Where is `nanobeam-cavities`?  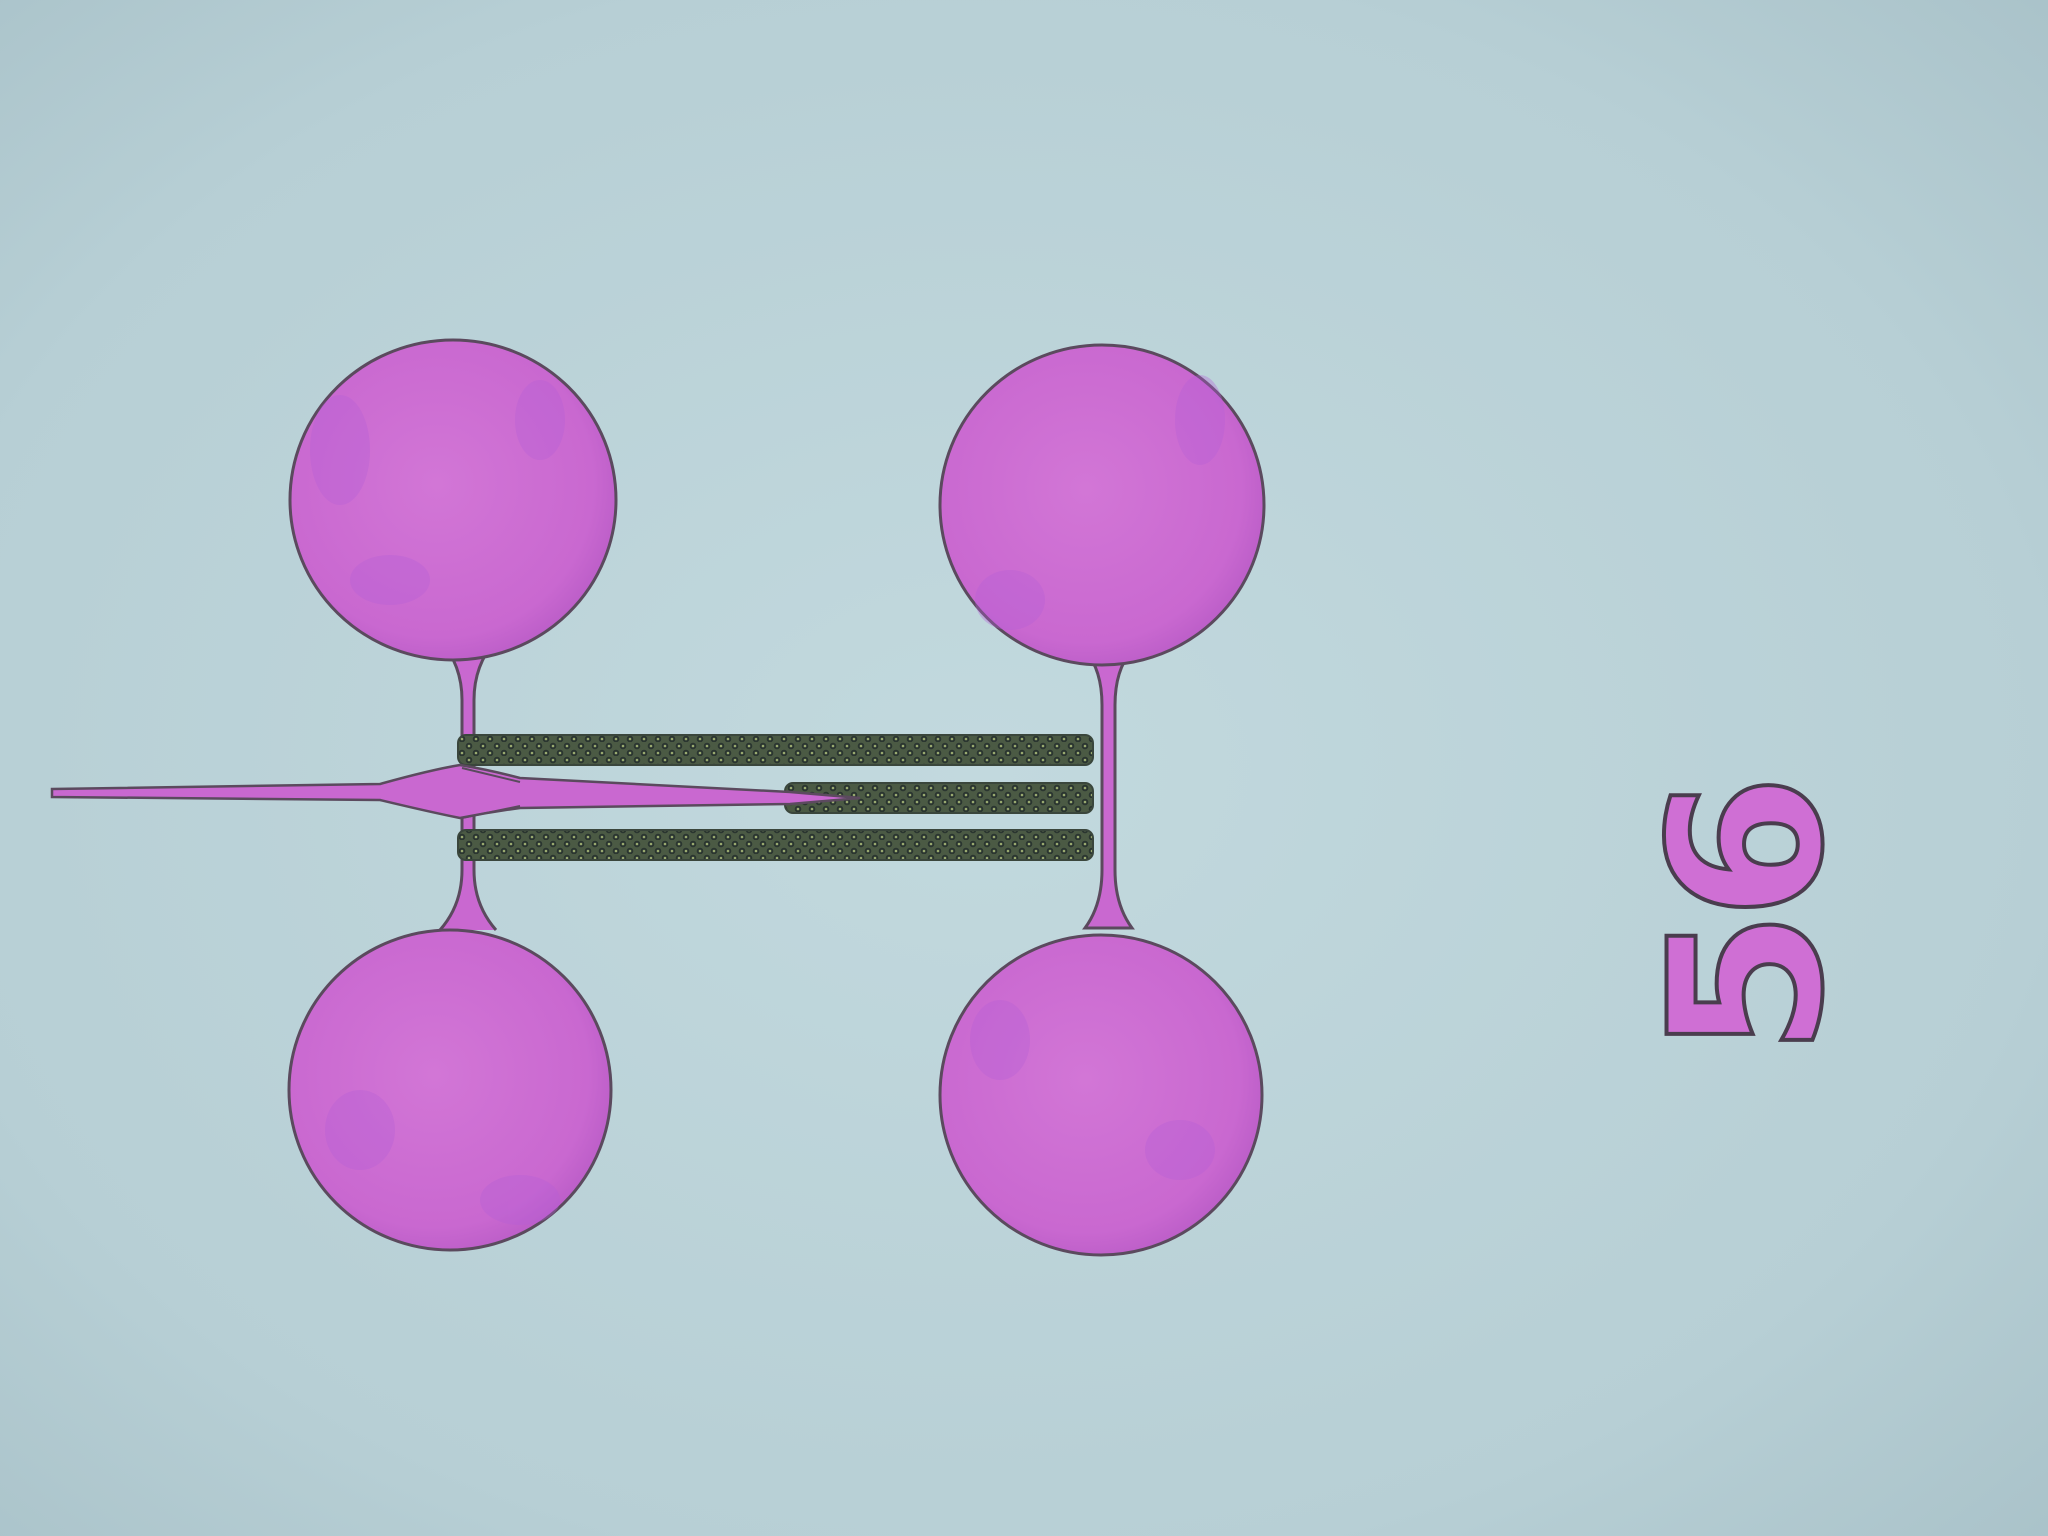
nanobeam-cavities is located at coordinates (775, 797).